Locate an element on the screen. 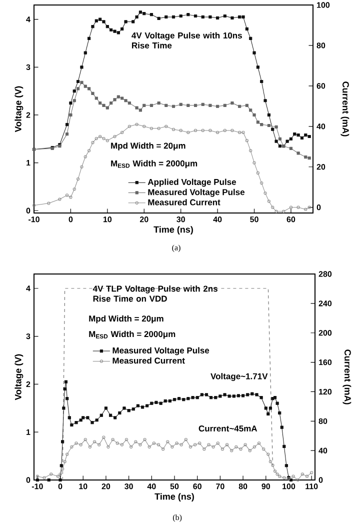  x-tick-label: 100 is located at coordinates (289, 487).